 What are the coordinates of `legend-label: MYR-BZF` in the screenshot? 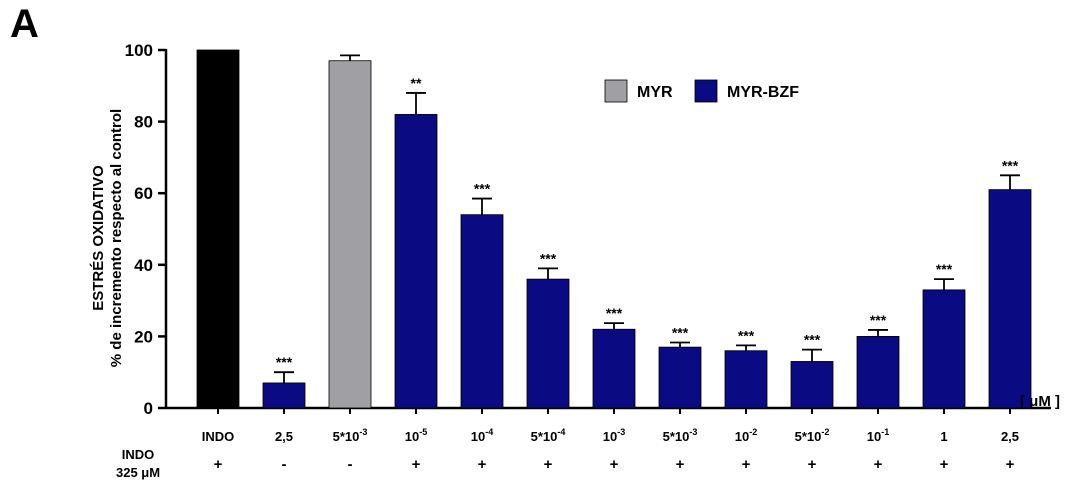 It's located at (763, 92).